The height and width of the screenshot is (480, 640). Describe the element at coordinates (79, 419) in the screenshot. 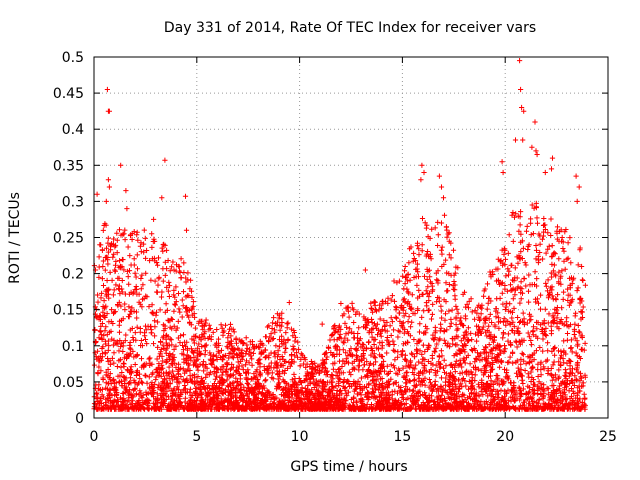

I see `y-tick-label: 0` at that location.